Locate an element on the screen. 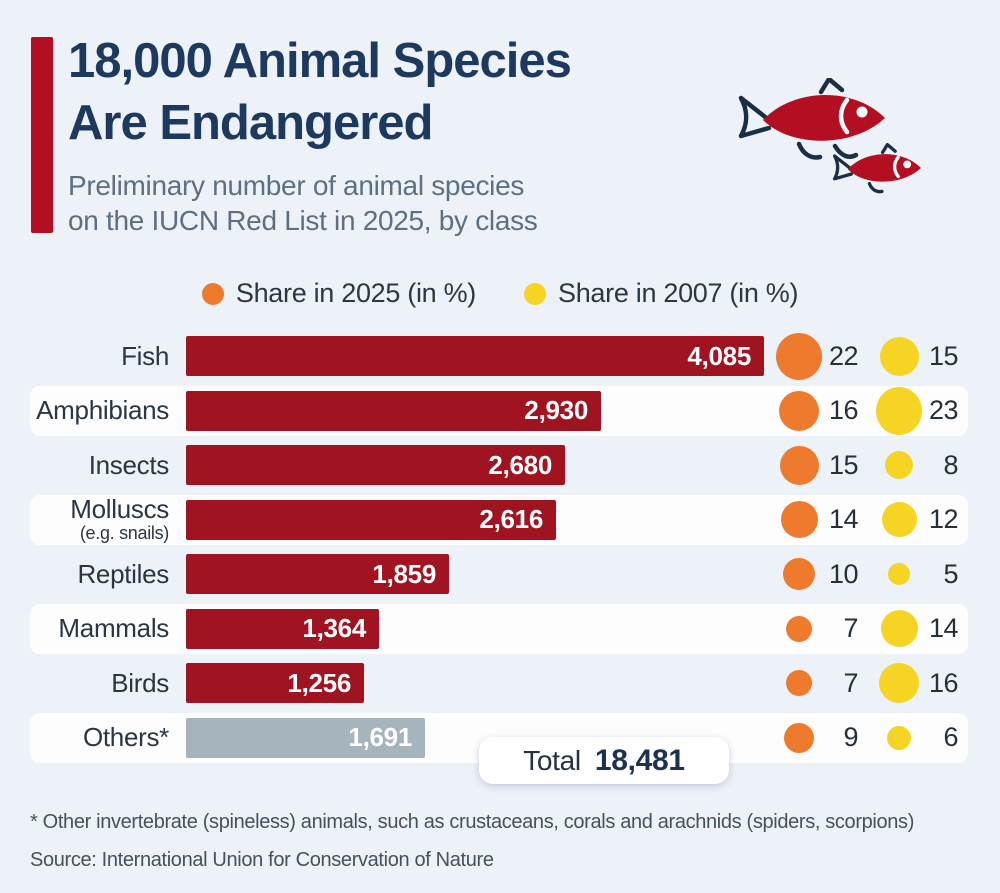  bar-zone: 2,680 is located at coordinates (477, 465).